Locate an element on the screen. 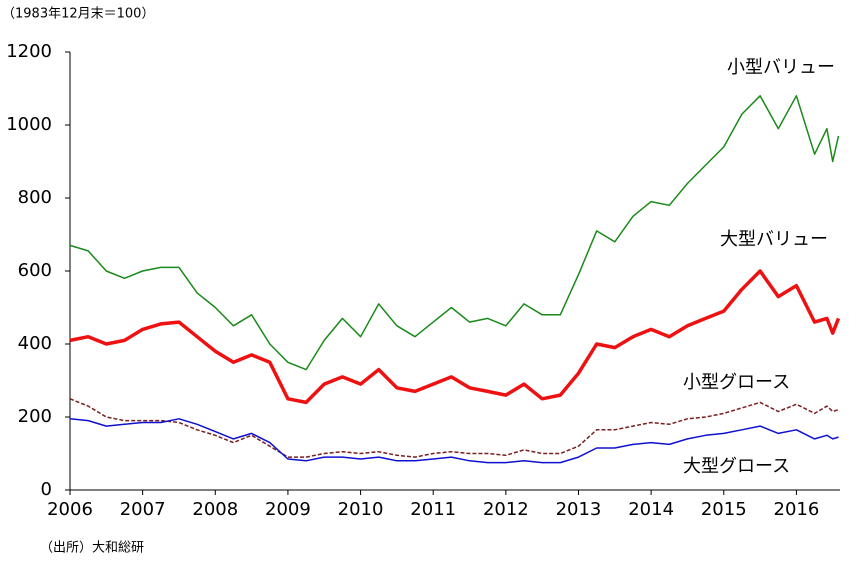  x-tick-label: 2008 is located at coordinates (215, 509).